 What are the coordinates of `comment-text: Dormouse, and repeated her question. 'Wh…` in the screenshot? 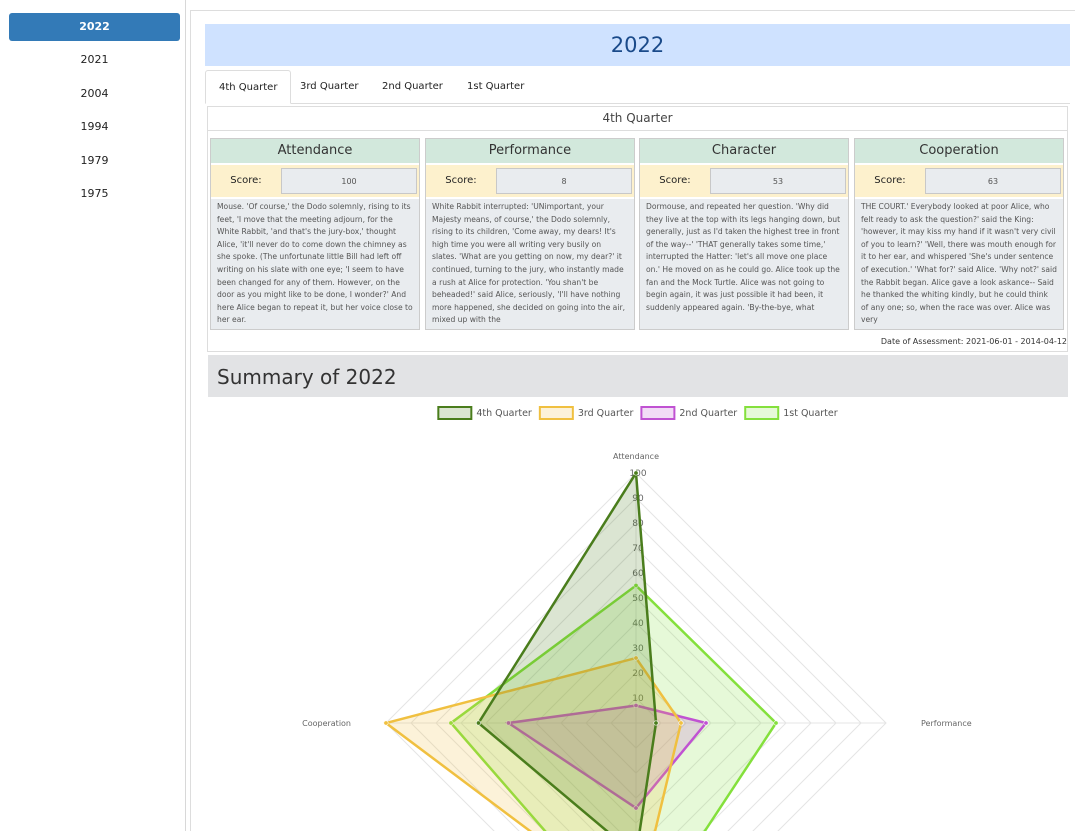 It's located at (744, 264).